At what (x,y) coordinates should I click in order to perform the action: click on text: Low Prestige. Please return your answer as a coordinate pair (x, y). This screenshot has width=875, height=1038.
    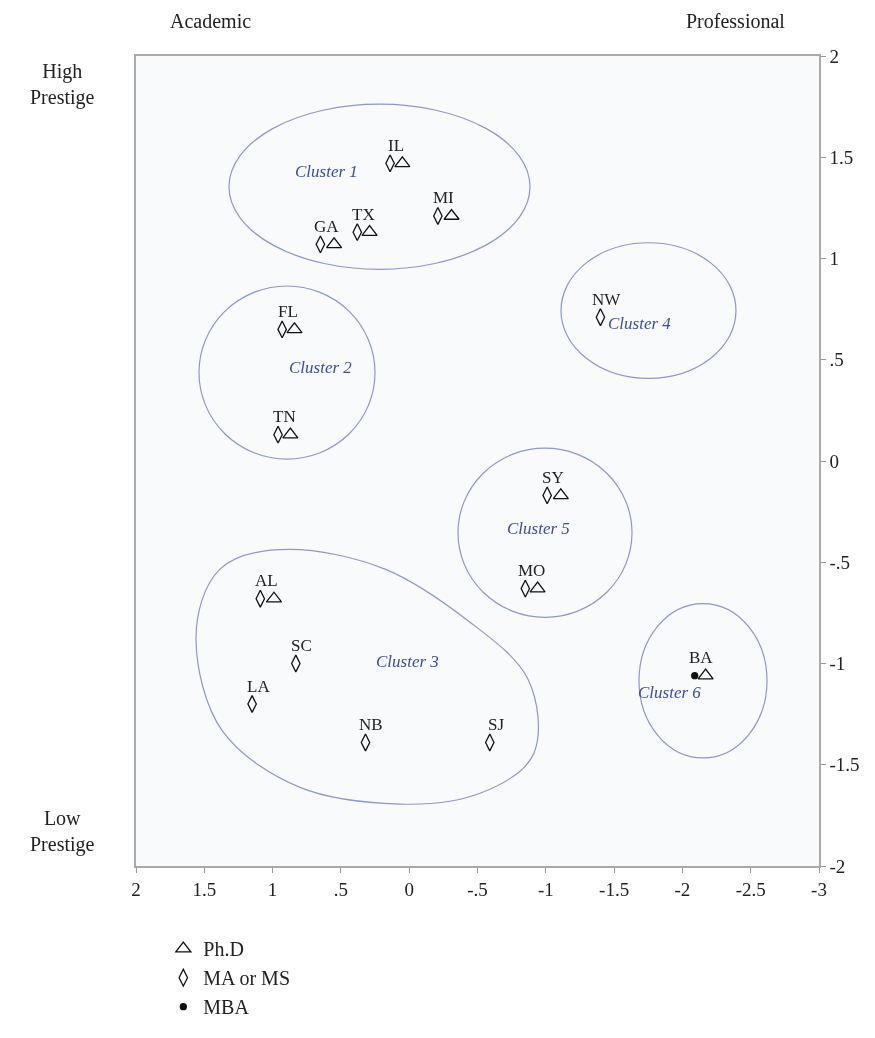
    Looking at the image, I should click on (62, 831).